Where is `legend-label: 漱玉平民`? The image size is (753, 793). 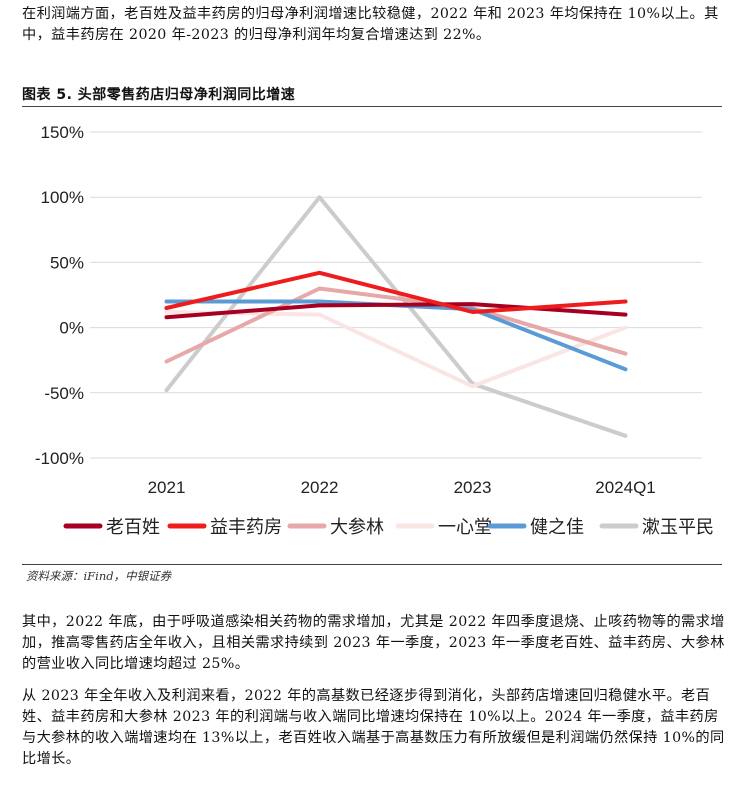
legend-label: 漱玉平民 is located at coordinates (678, 527).